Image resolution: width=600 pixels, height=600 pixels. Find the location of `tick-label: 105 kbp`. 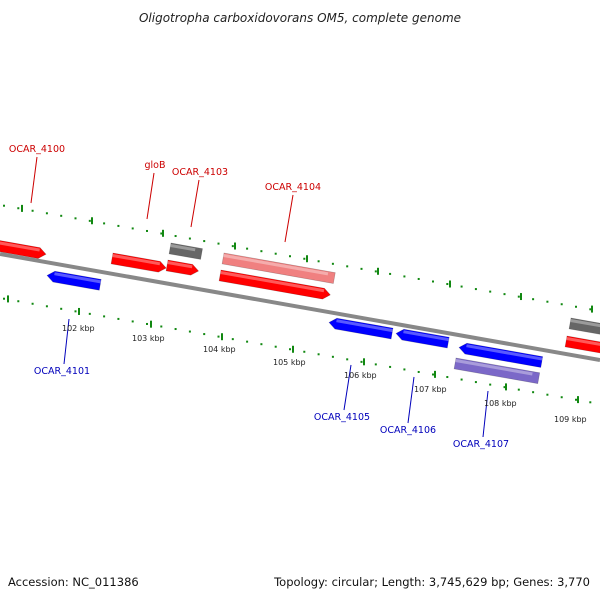

tick-label: 105 kbp is located at coordinates (289, 362).